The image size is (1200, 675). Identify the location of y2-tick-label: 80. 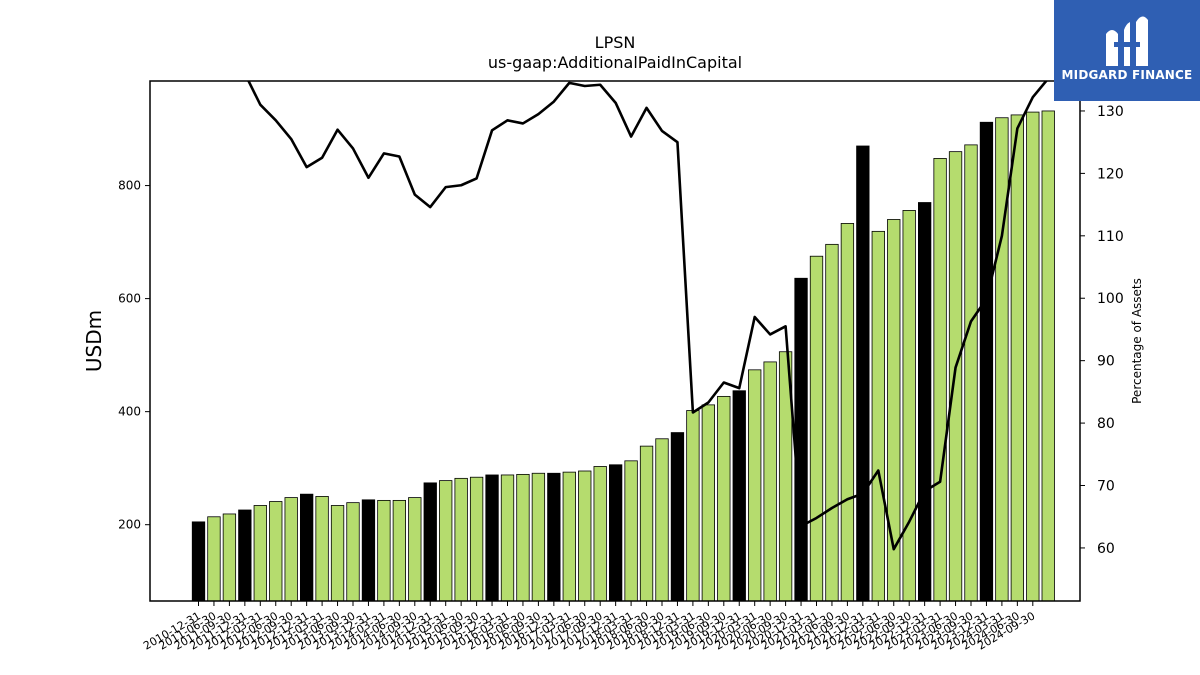
(1106, 424).